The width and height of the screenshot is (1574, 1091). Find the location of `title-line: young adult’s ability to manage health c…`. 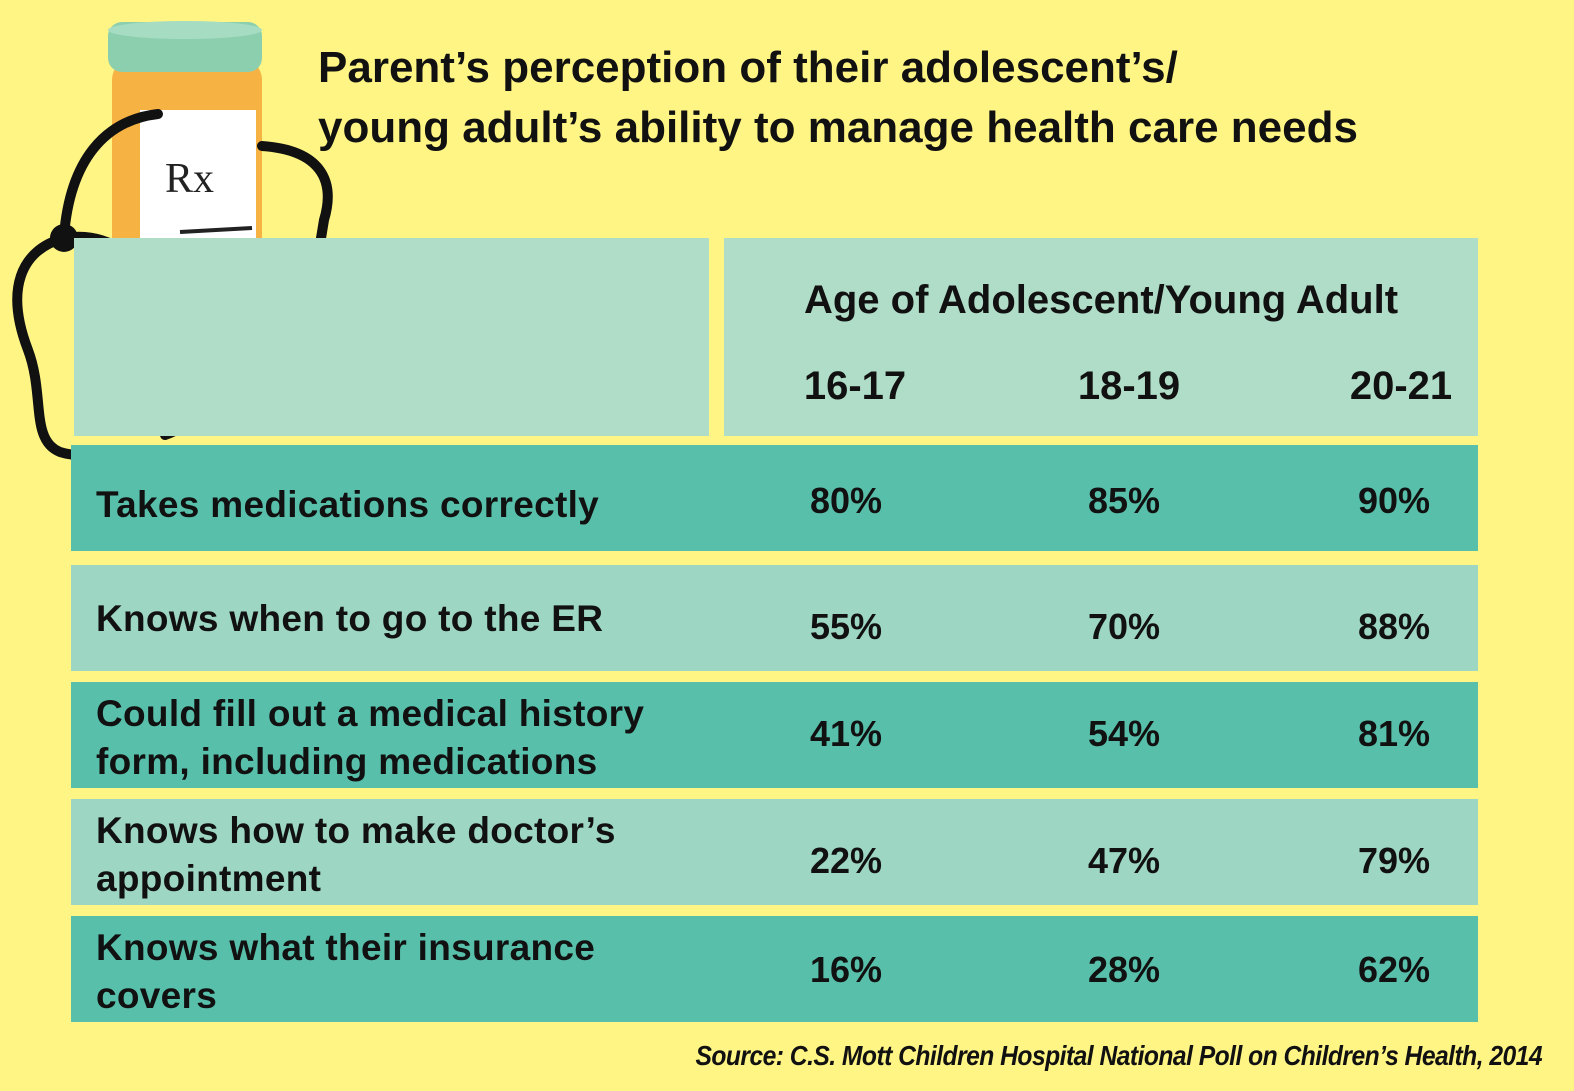

title-line: young adult’s ability to manage health c… is located at coordinates (838, 127).